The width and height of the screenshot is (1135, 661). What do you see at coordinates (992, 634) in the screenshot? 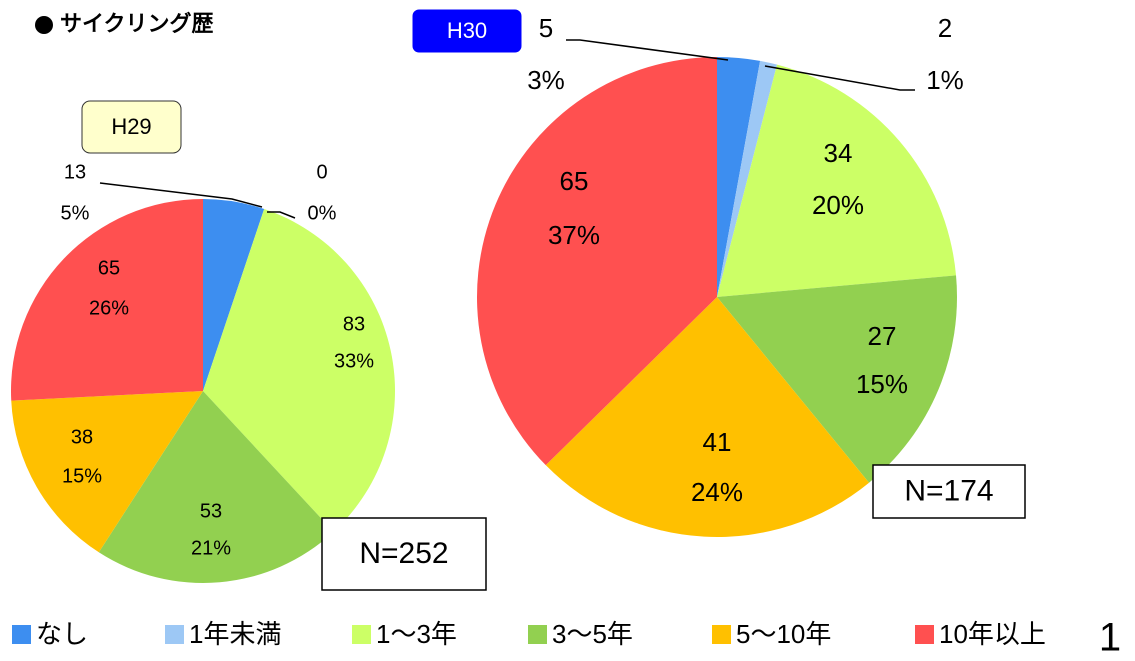
I see `legend-label: 10年以上` at bounding box center [992, 634].